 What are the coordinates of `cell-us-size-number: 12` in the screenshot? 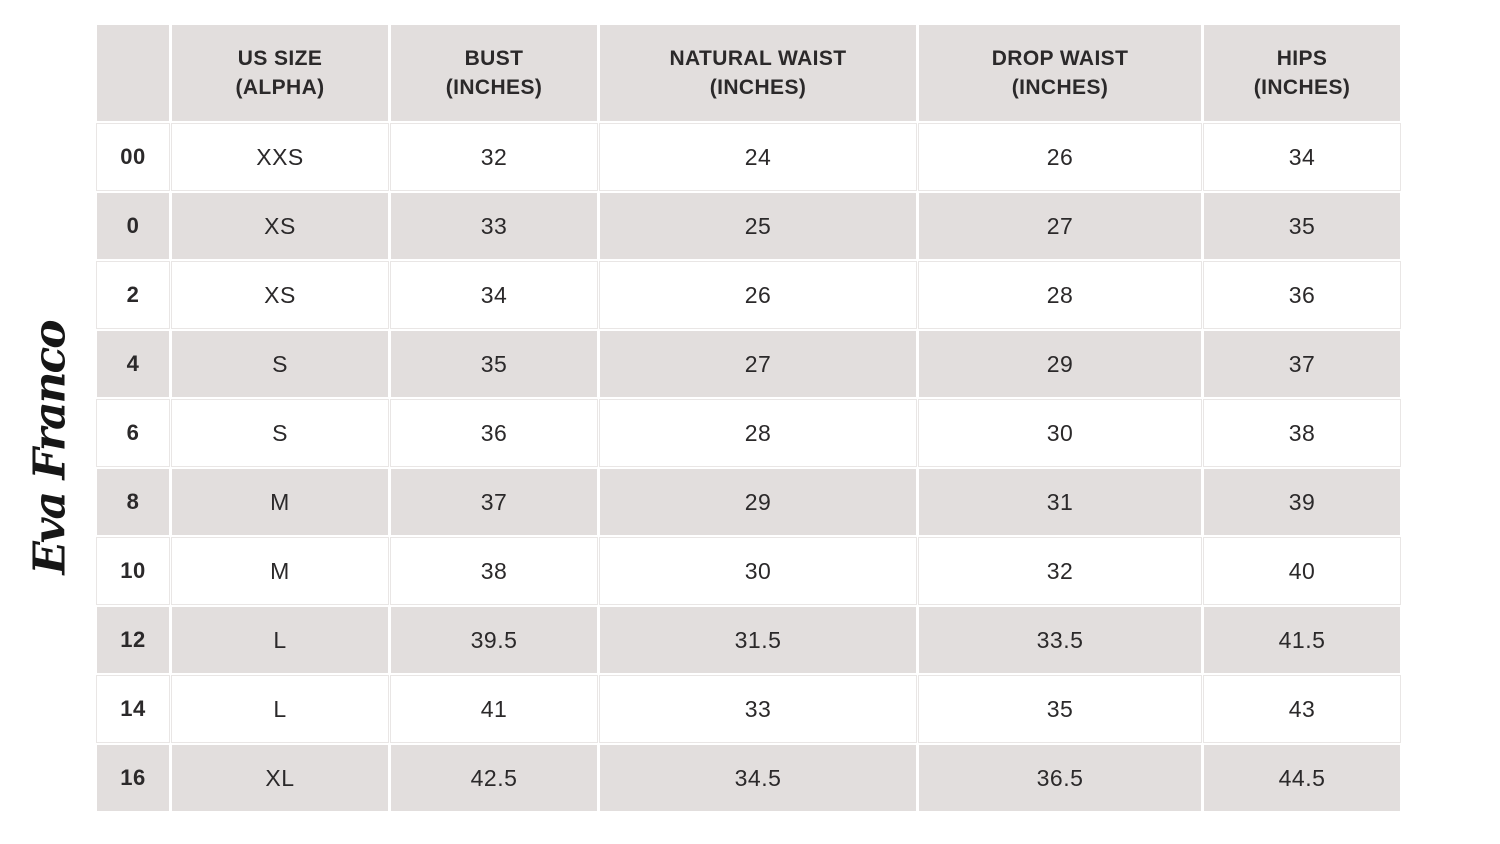 It's located at (133, 640).